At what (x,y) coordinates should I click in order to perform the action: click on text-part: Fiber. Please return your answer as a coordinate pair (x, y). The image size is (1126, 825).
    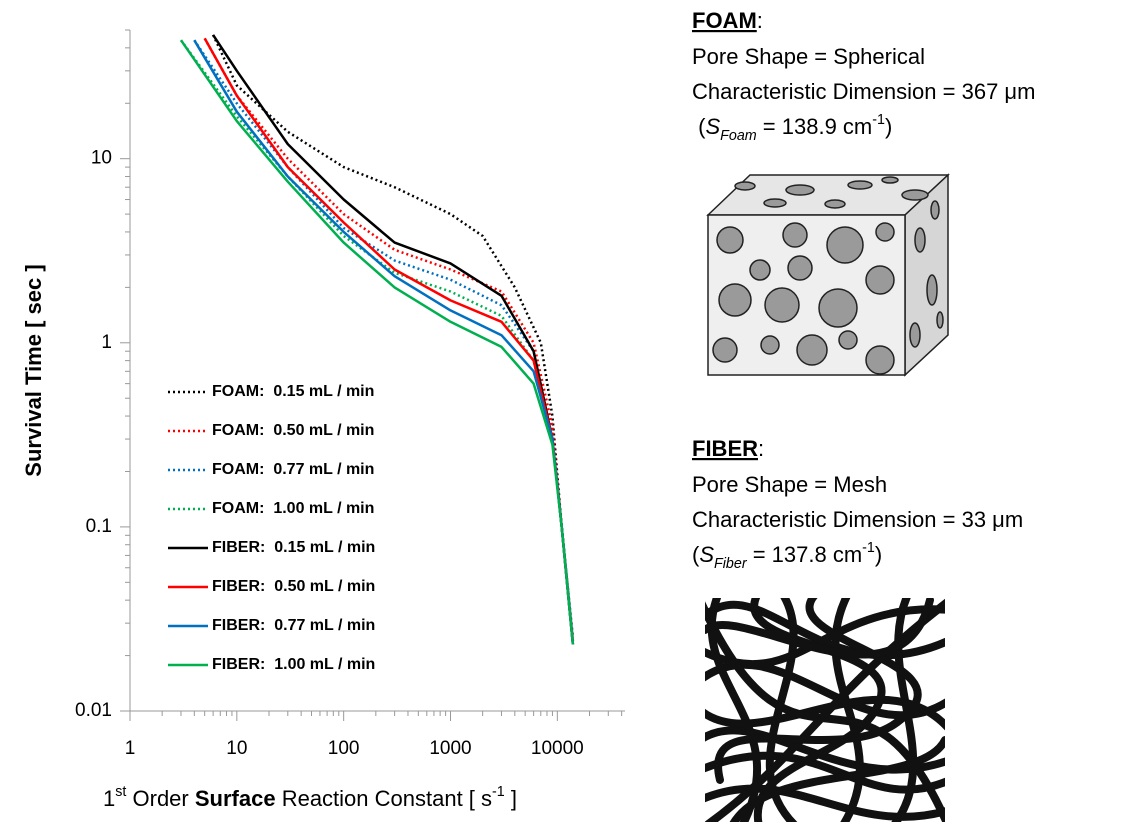
    Looking at the image, I should click on (731, 564).